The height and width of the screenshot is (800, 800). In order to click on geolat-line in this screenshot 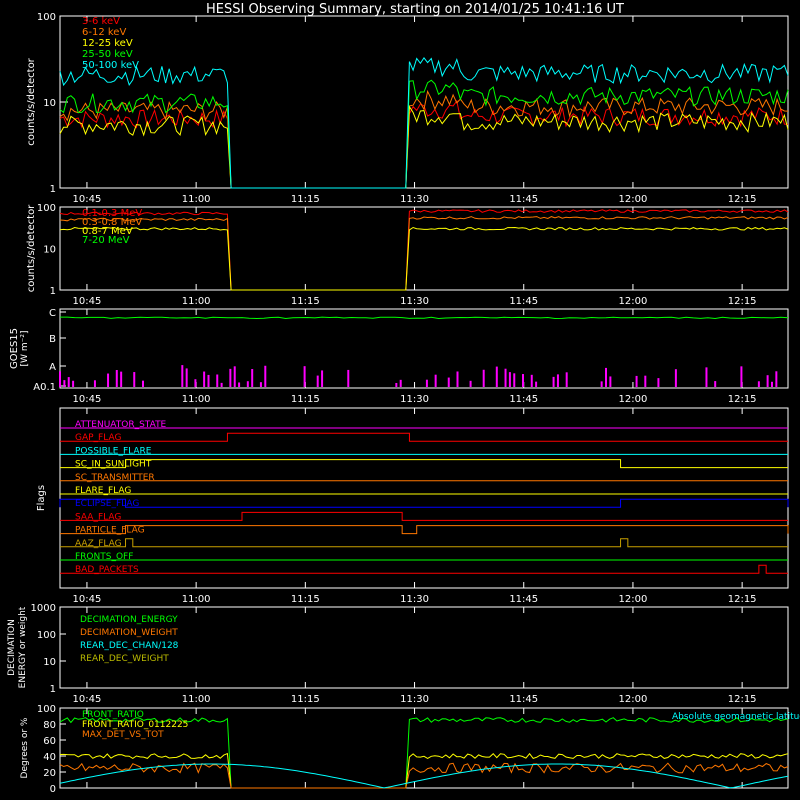, I will do `click(424, 776)`.